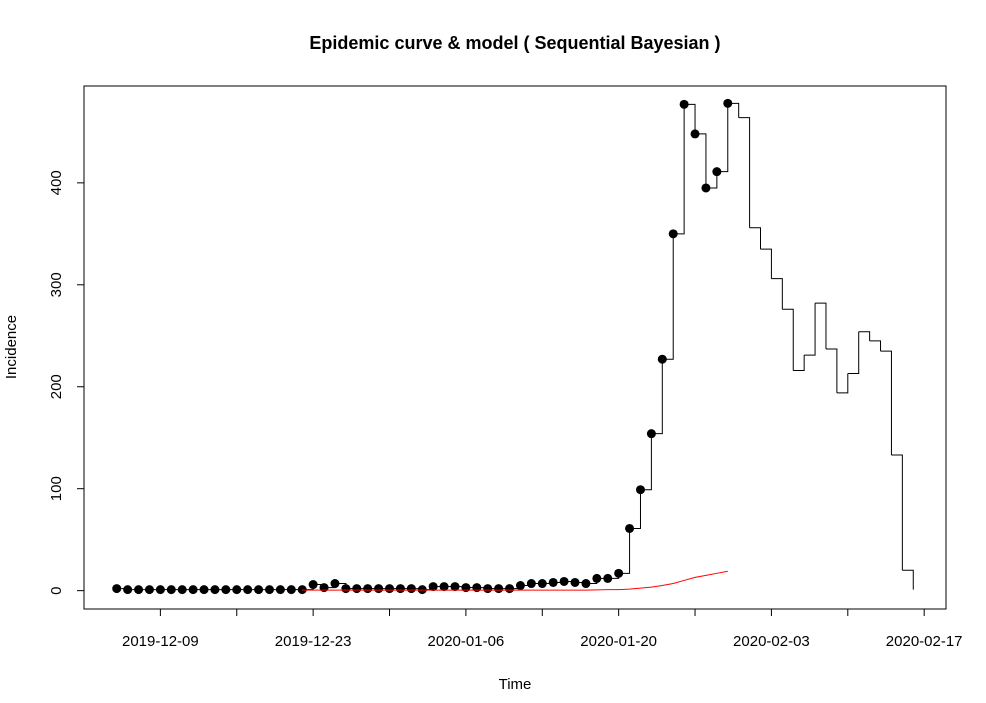 This screenshot has width=986, height=703. What do you see at coordinates (56, 182) in the screenshot?
I see `y-tick-label: 400` at bounding box center [56, 182].